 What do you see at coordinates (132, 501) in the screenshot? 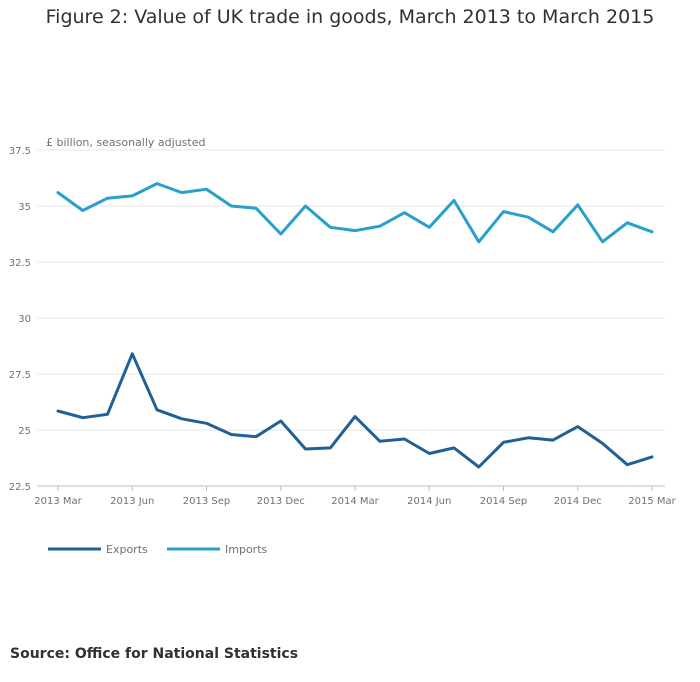
I see `x-tick-label: 2013 Jun` at bounding box center [132, 501].